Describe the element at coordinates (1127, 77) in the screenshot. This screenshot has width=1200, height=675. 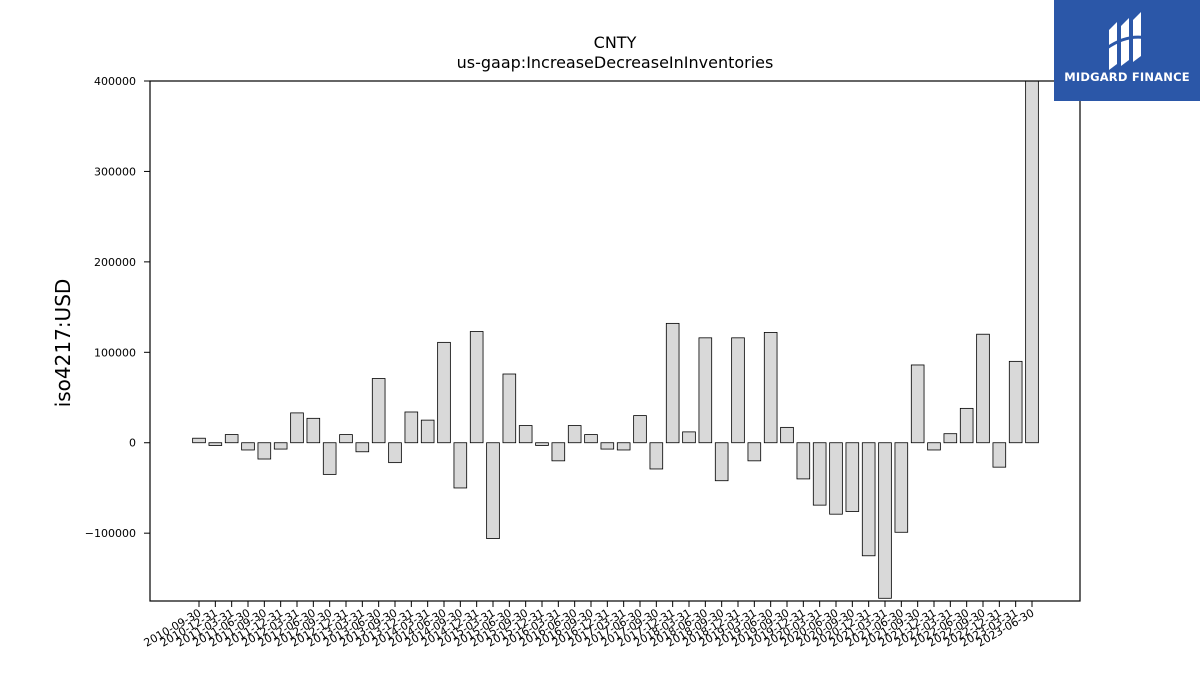
I see `logo-text: MIDGARD FINANCE` at that location.